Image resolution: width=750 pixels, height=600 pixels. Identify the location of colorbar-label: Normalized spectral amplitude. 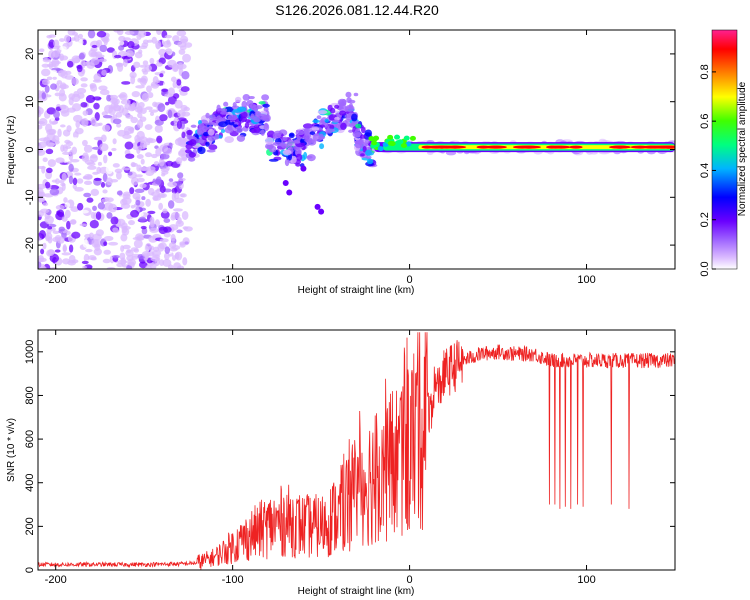
(742, 148).